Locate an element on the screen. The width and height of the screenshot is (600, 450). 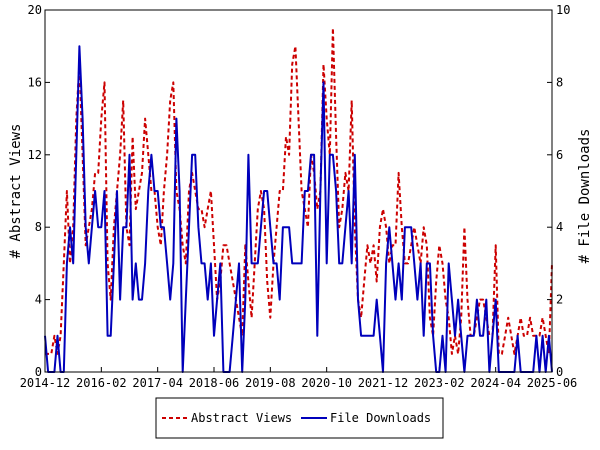
x-tick-label: 2023-02 is located at coordinates (439, 383).